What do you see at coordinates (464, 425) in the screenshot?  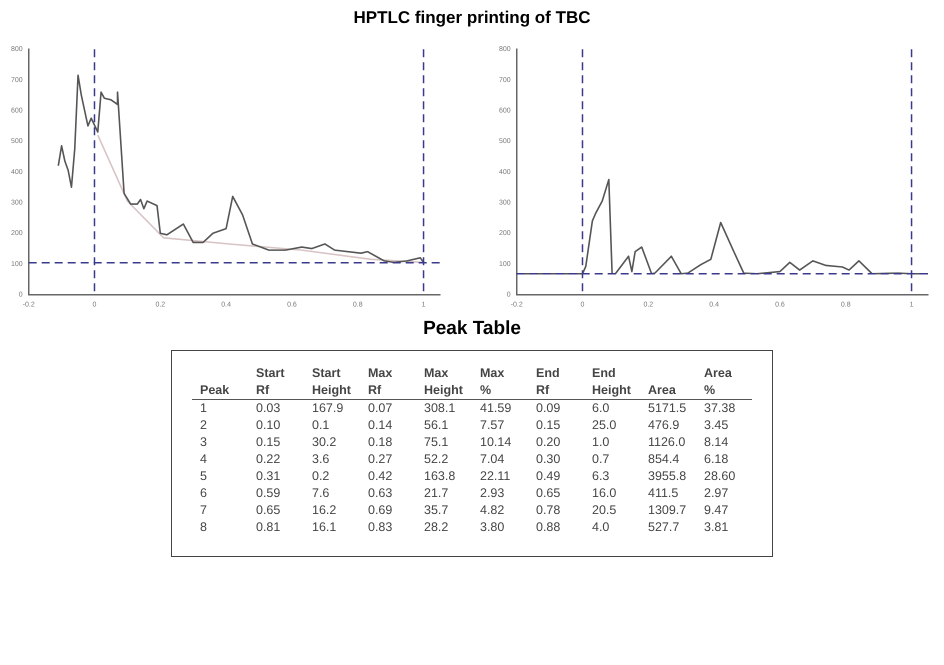 I see `text: 2 0.10 0.1 0.14 56.1 7.57 0.15 25.0 476.9 3.45` at bounding box center [464, 425].